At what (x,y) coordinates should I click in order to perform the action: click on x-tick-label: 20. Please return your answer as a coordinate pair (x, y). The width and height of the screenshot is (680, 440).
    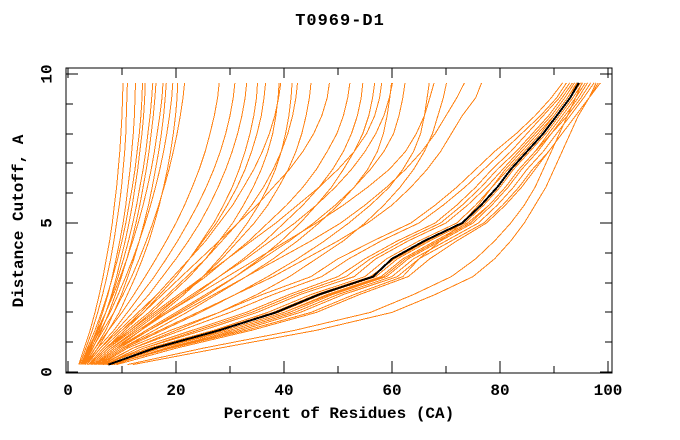
    Looking at the image, I should click on (175, 391).